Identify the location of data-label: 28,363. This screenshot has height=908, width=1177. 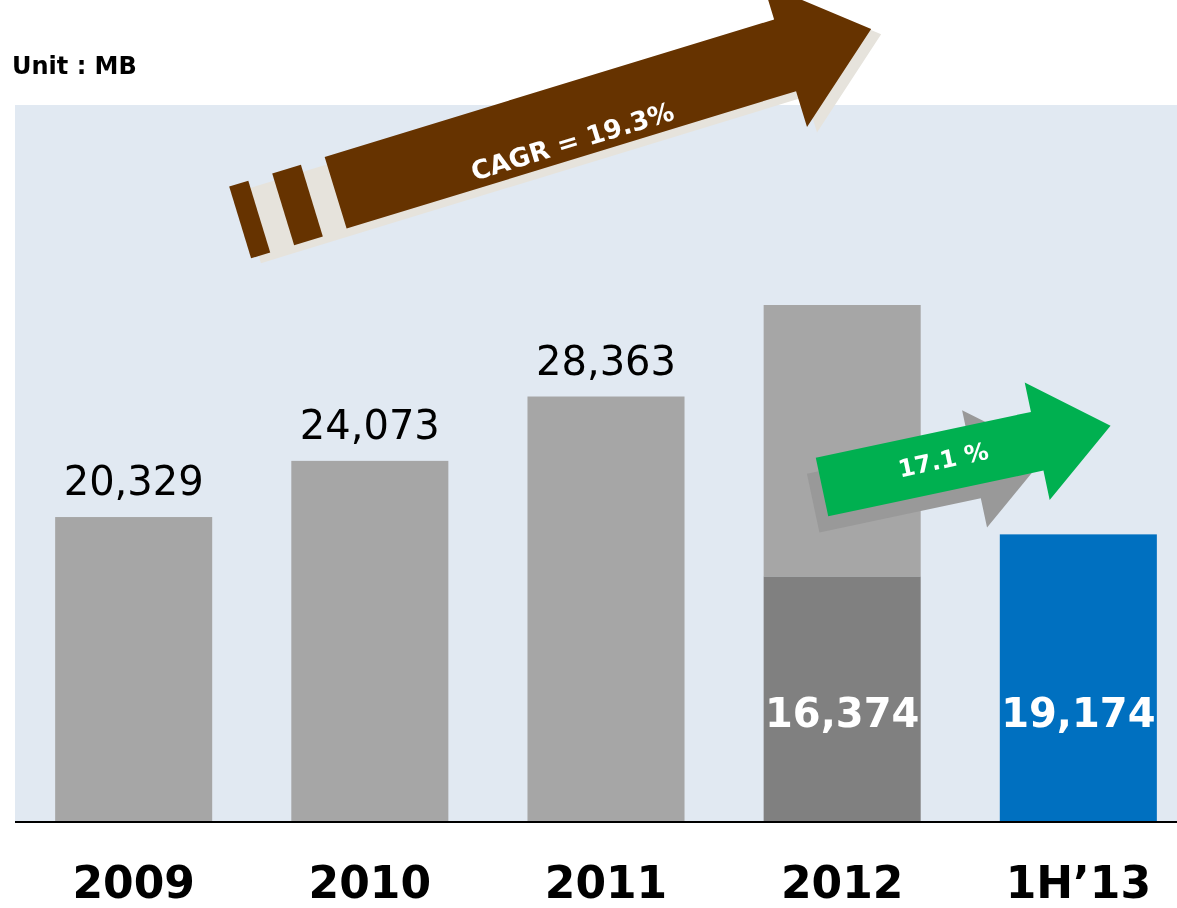
(606, 360).